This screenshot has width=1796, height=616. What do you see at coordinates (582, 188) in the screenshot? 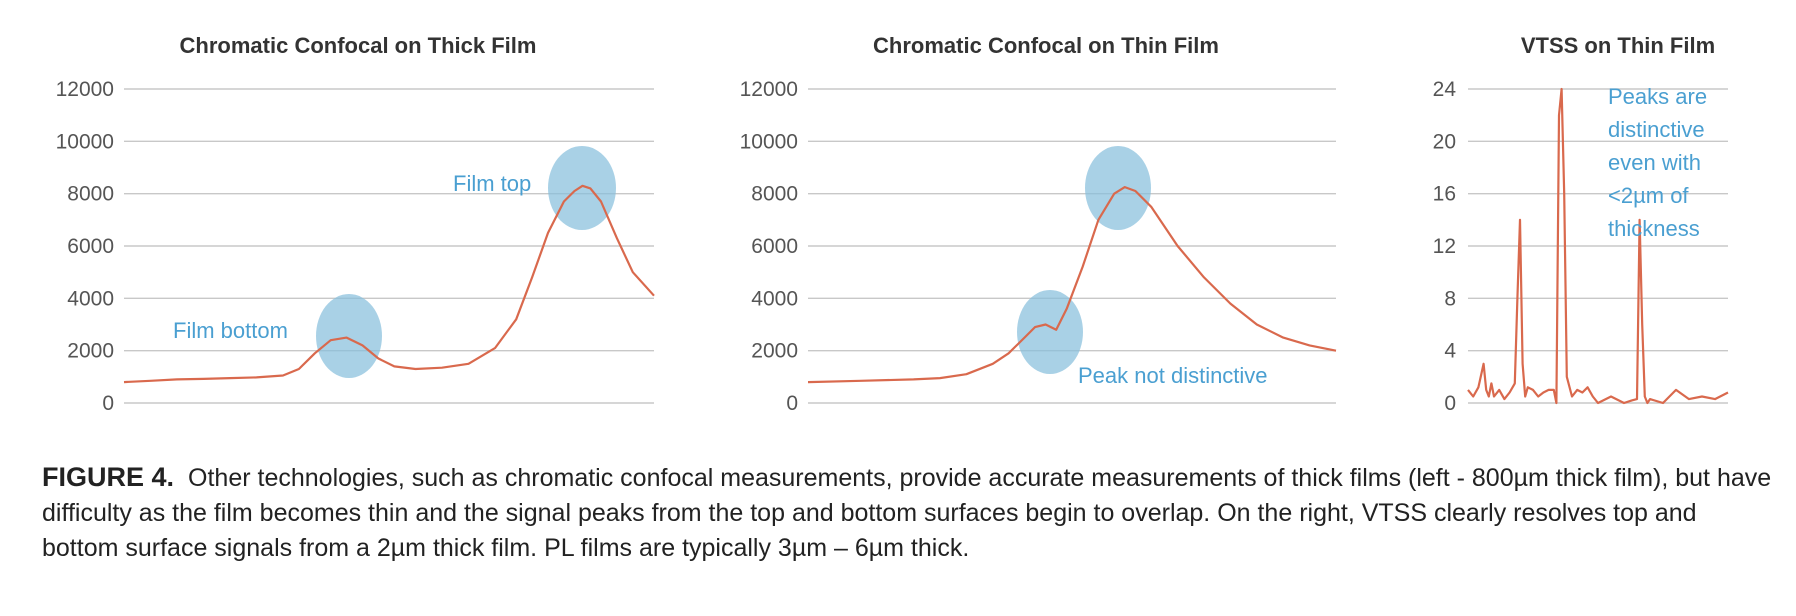
I see `film-top-highlight` at bounding box center [582, 188].